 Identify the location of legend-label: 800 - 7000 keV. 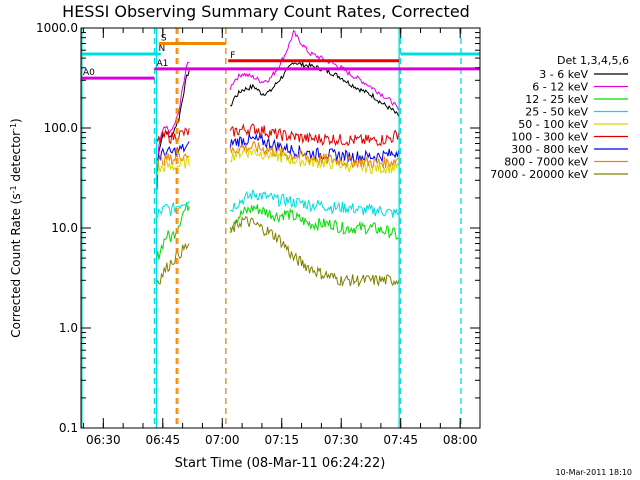
(546, 162).